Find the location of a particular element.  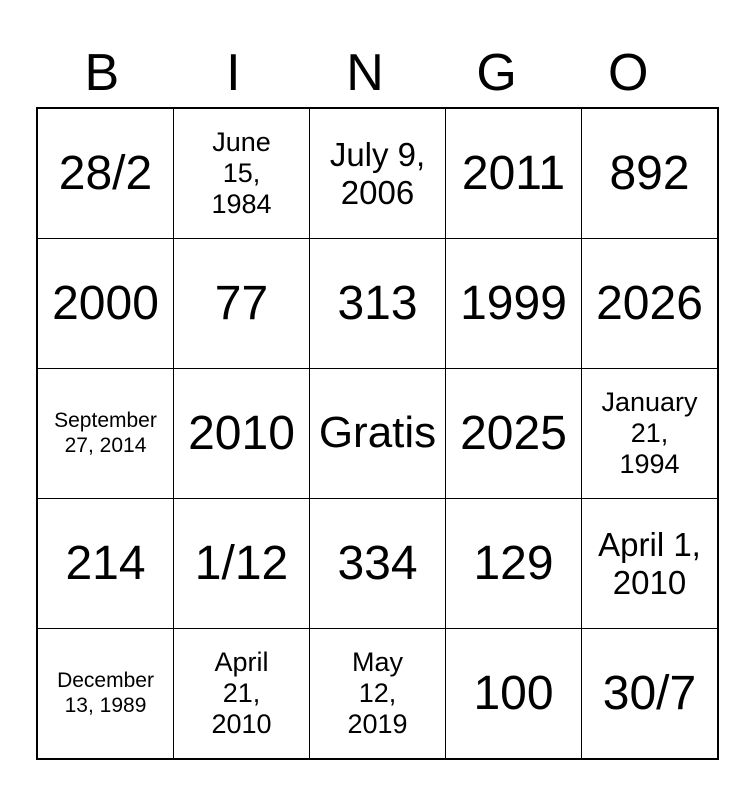

bingo-cell: June 15, 1984 is located at coordinates (241, 173).